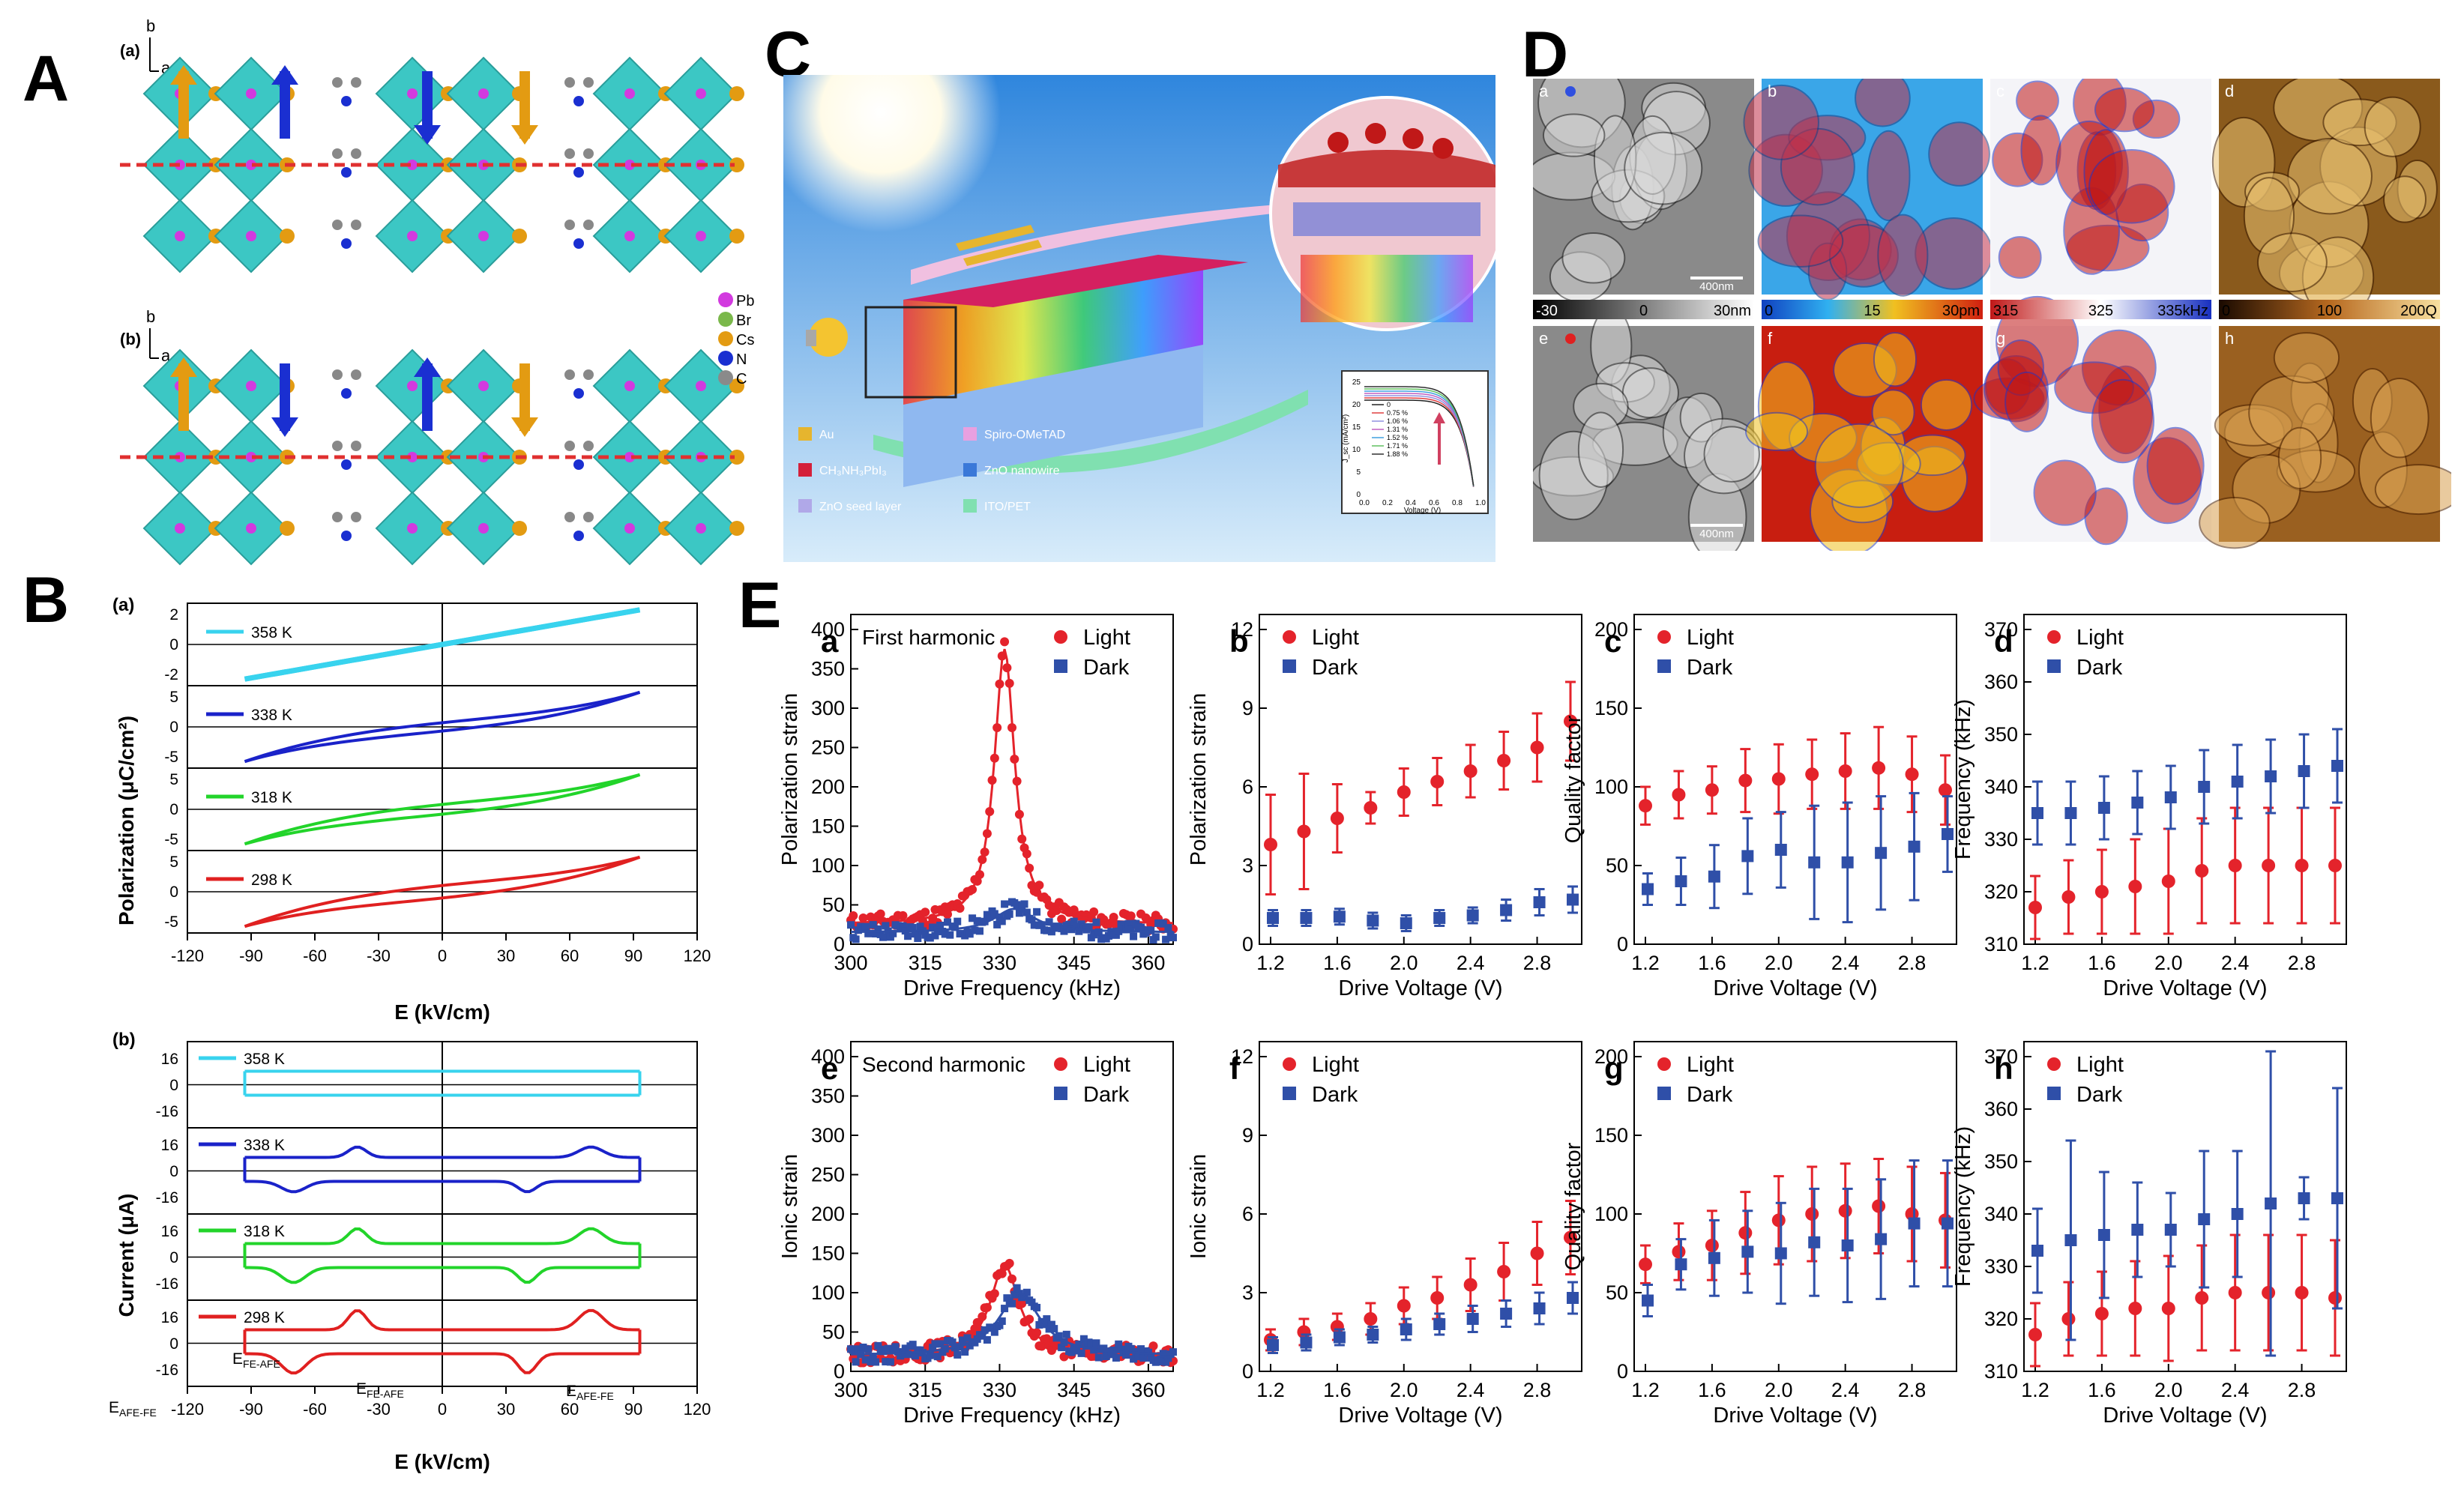 This screenshot has width=2464, height=1492. I want to click on colorbar-mid: 15, so click(1872, 311).